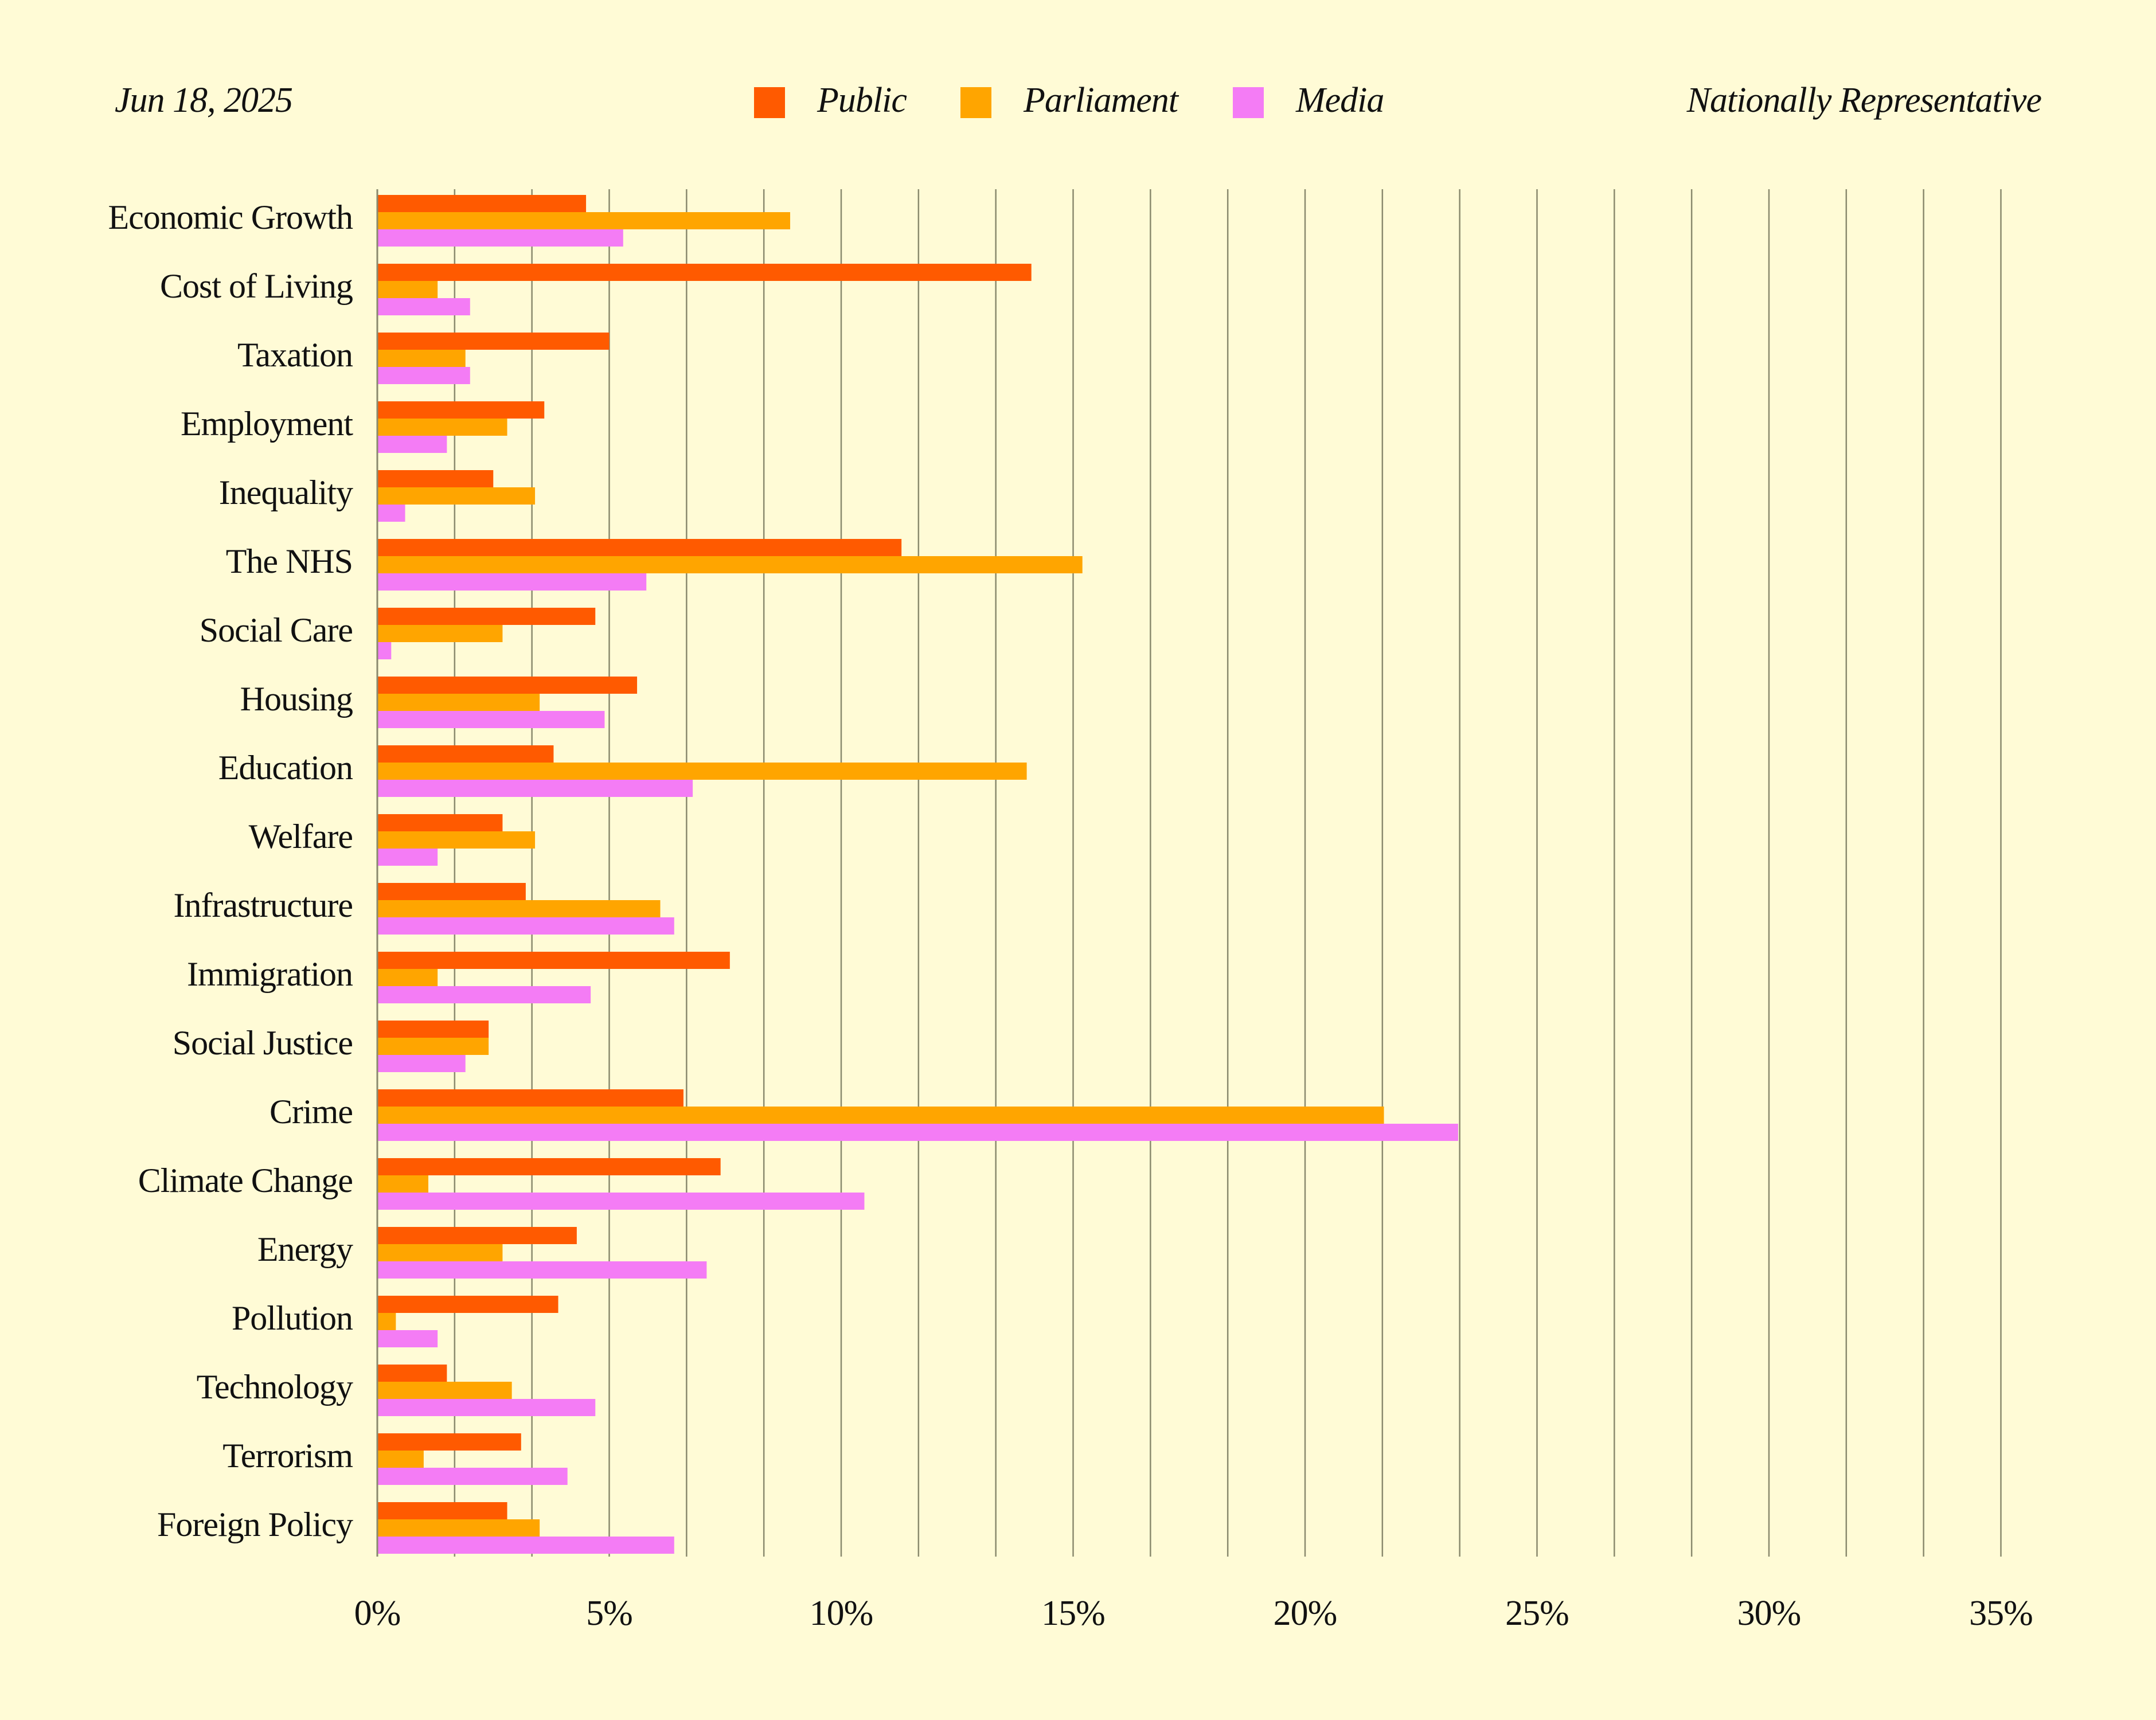 The width and height of the screenshot is (2156, 1720). I want to click on category-label-infrastructure: Infrastructure, so click(263, 905).